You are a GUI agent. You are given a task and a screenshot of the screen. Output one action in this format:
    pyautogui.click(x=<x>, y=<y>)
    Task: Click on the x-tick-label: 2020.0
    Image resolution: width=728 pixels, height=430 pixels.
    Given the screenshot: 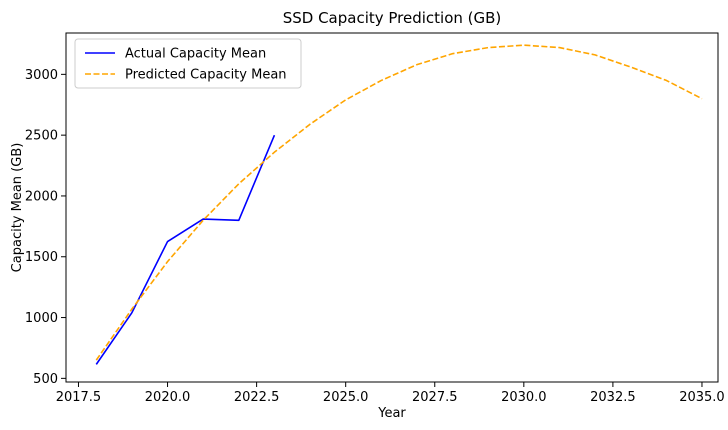 What is the action you would take?
    pyautogui.click(x=168, y=397)
    